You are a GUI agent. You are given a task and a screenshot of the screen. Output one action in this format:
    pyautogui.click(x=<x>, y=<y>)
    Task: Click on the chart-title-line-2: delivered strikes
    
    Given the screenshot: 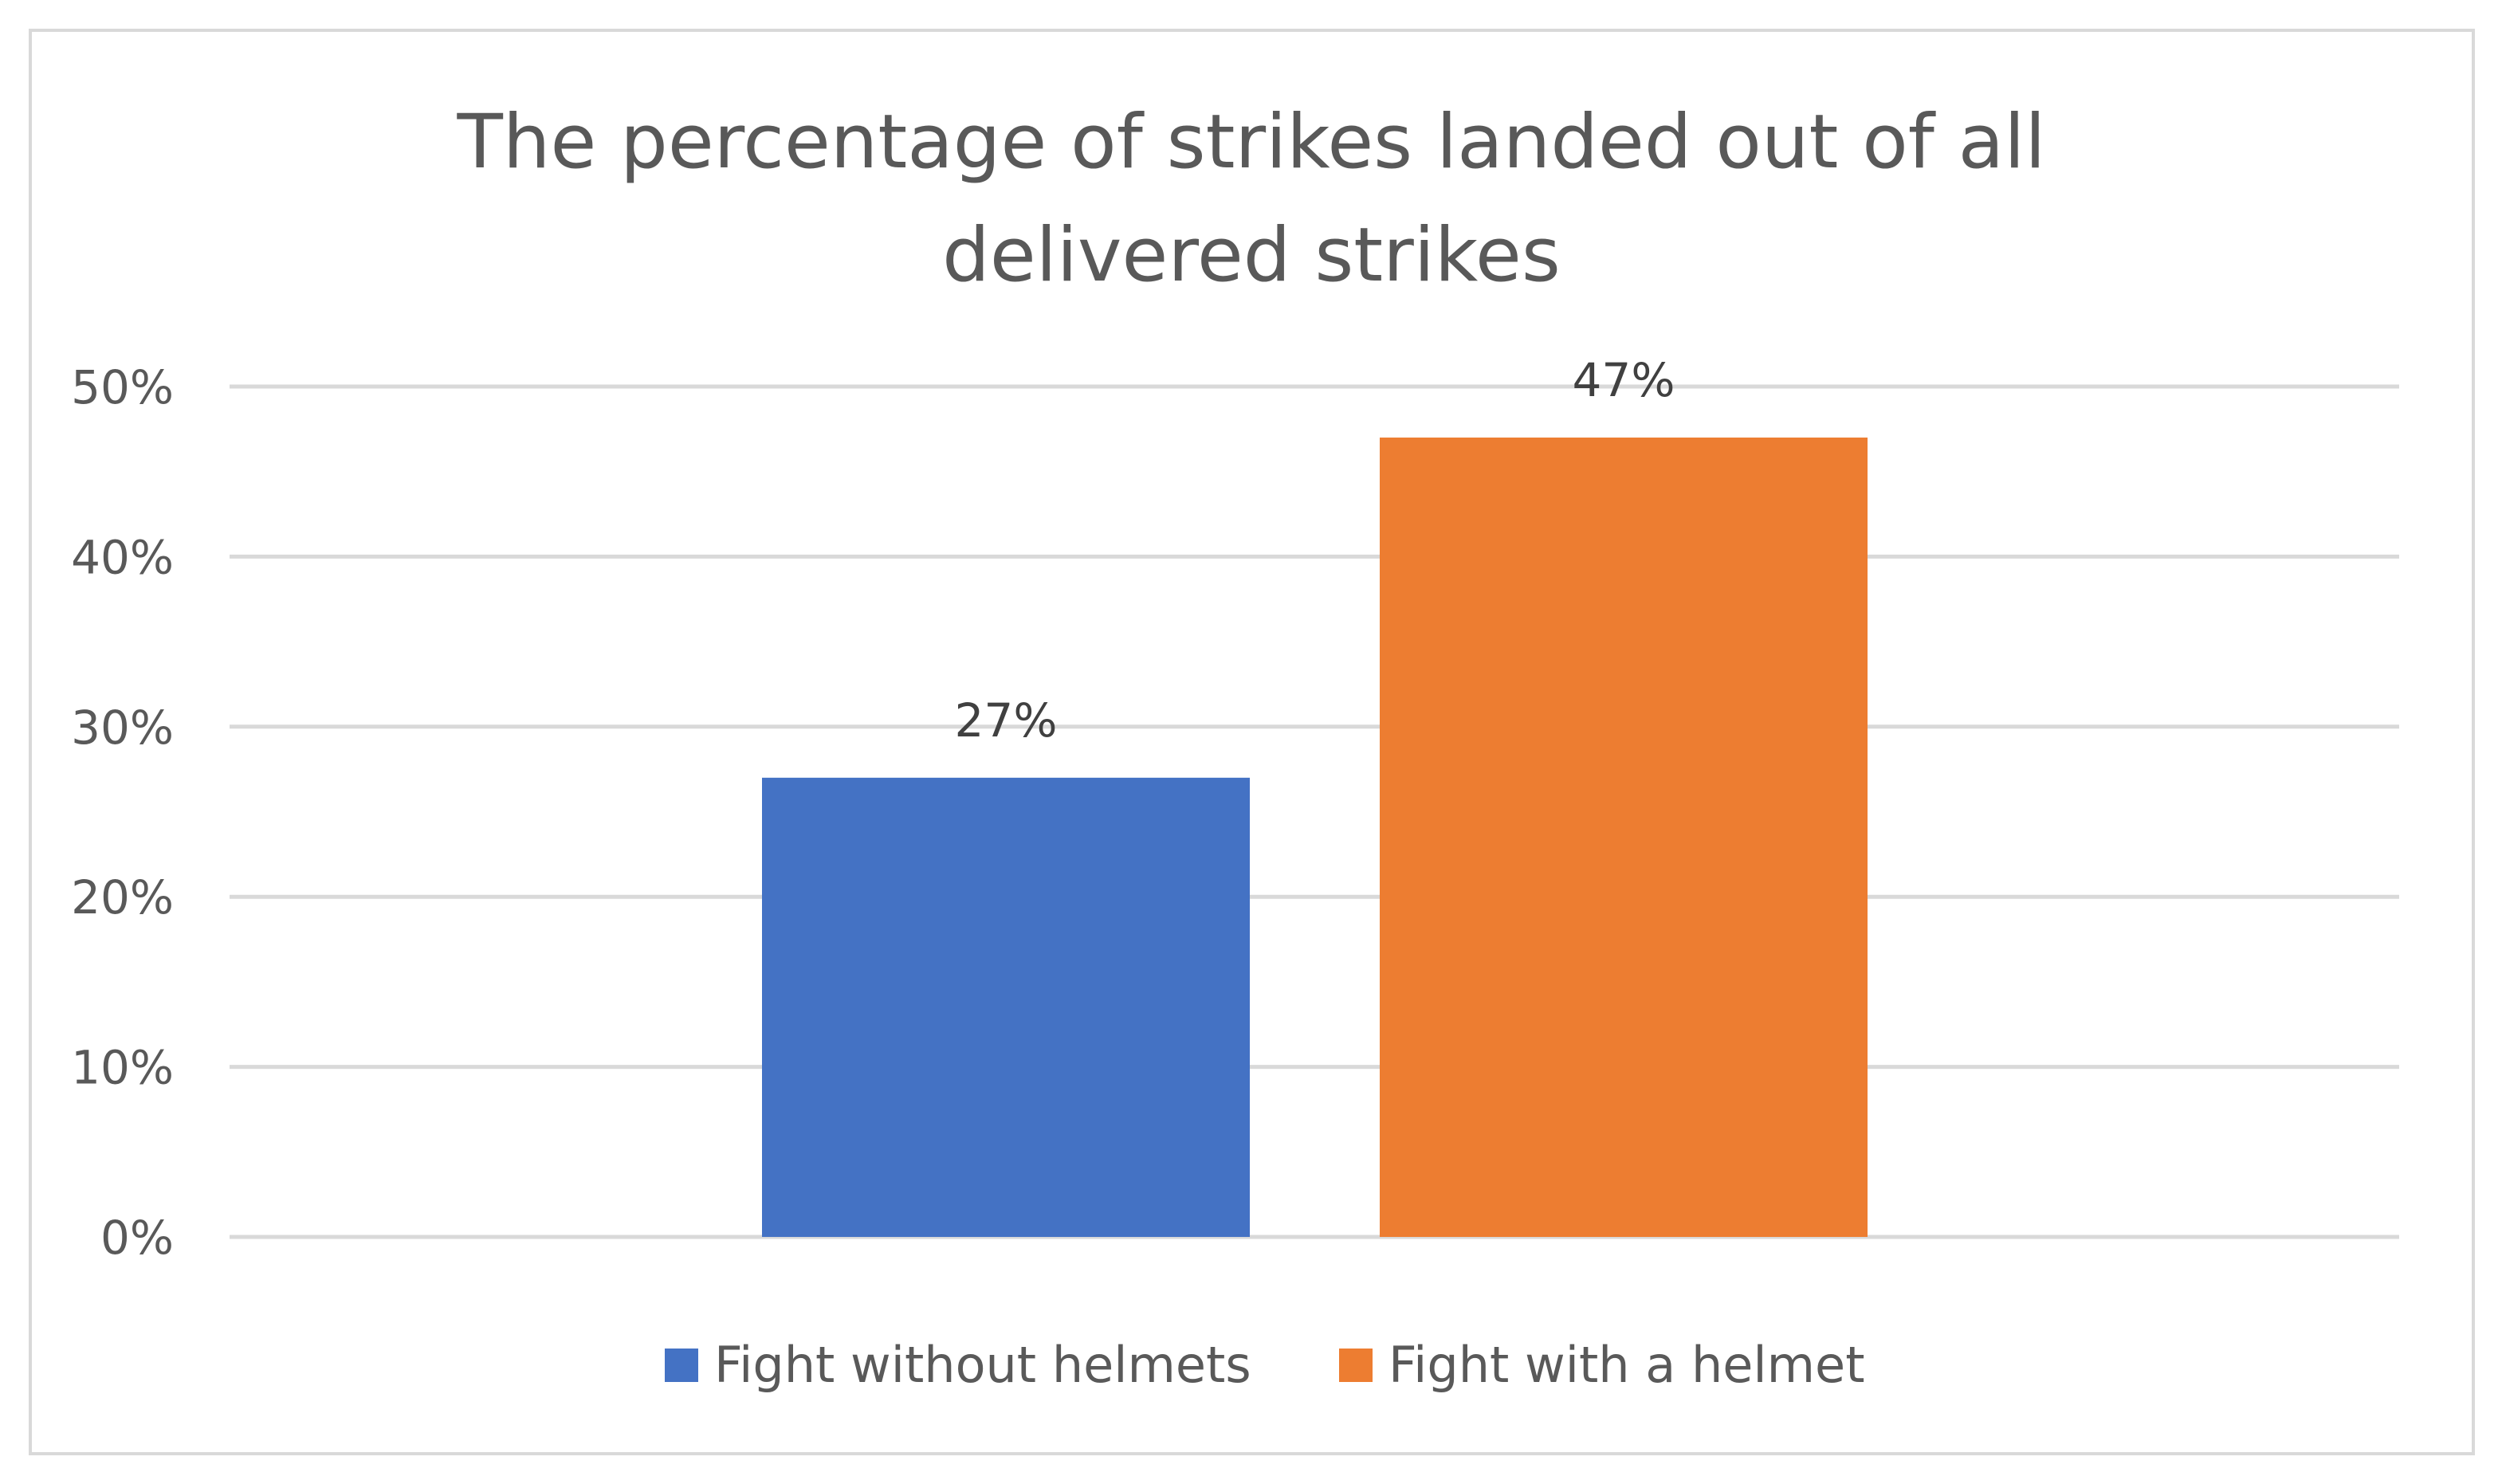 What is the action you would take?
    pyautogui.click(x=1251, y=255)
    